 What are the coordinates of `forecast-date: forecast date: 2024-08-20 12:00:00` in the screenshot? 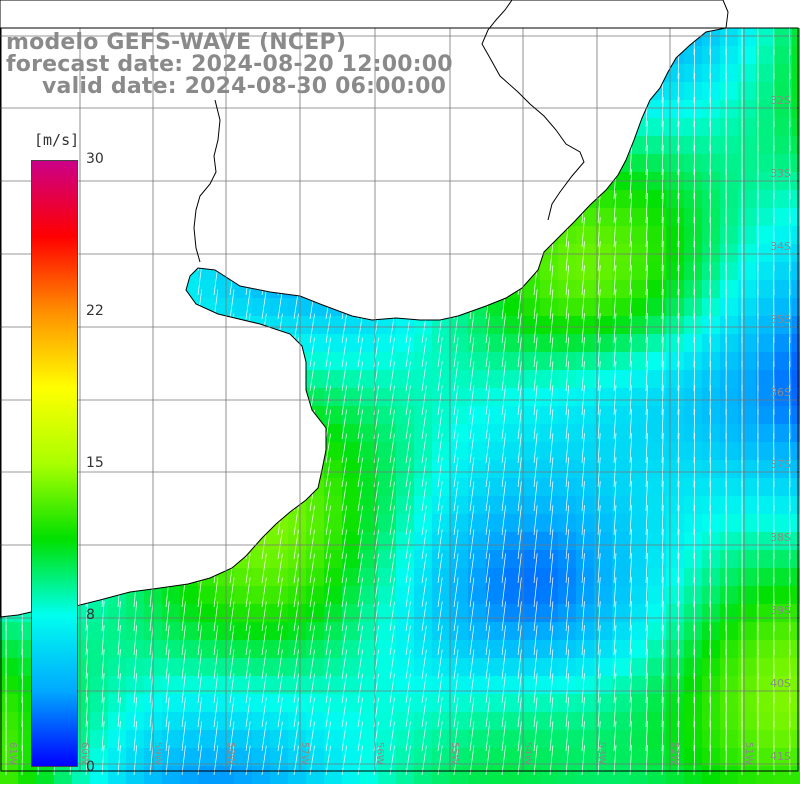 It's located at (229, 64).